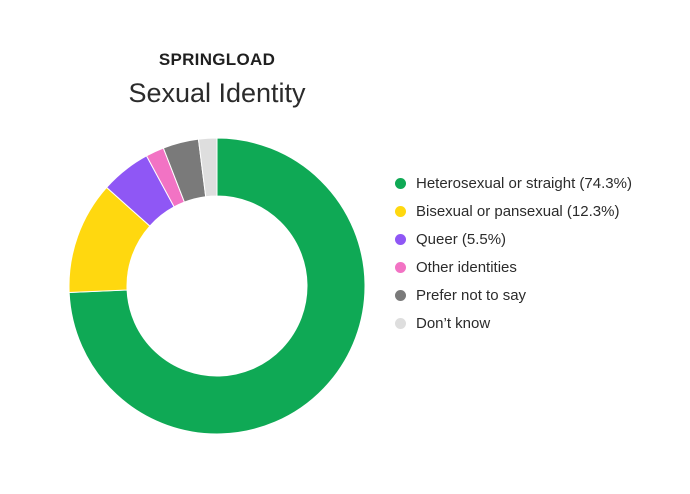 The height and width of the screenshot is (494, 690). What do you see at coordinates (461, 239) in the screenshot?
I see `legend-label: Queer (5.5%)` at bounding box center [461, 239].